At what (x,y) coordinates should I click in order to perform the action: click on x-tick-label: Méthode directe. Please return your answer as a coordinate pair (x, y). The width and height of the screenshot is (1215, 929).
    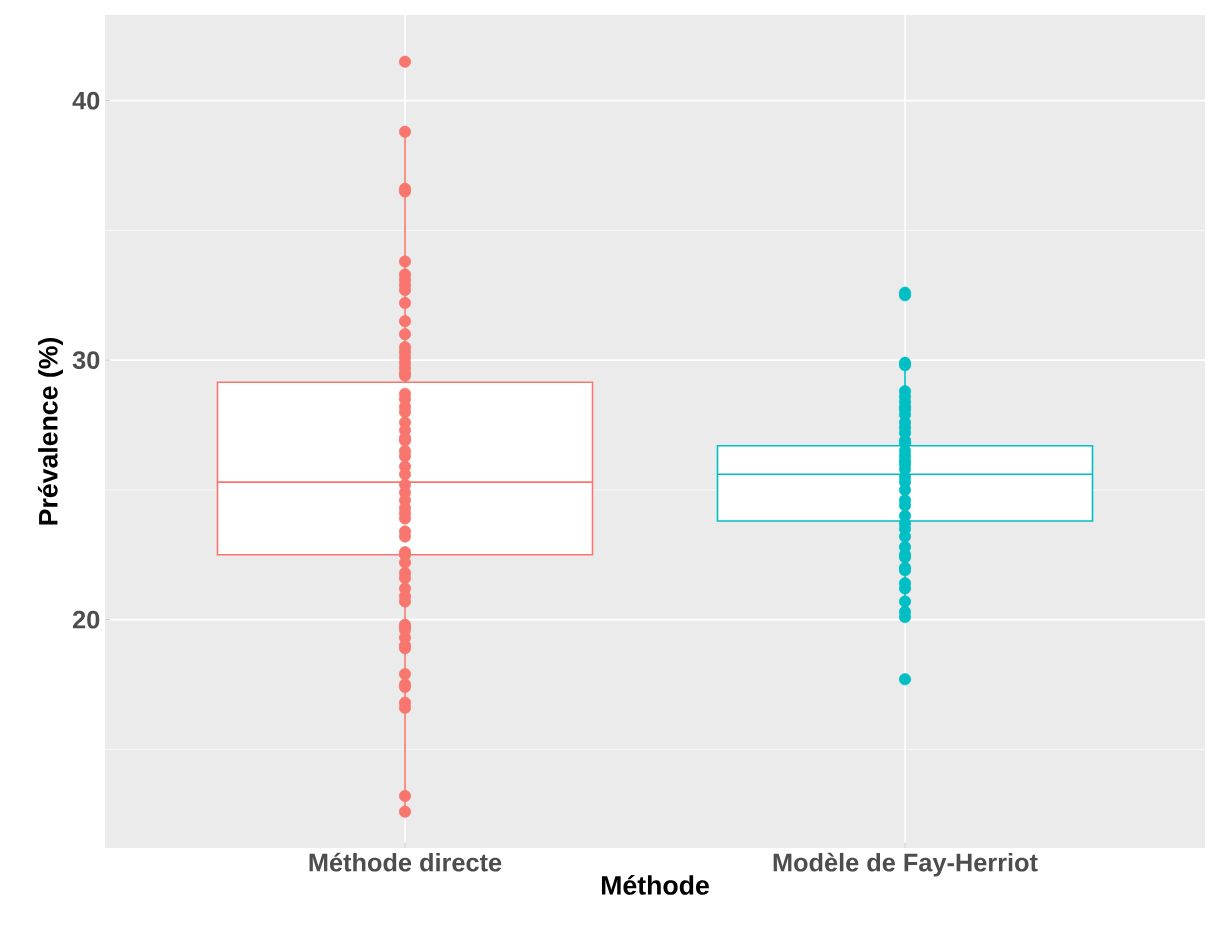
    Looking at the image, I should click on (405, 862).